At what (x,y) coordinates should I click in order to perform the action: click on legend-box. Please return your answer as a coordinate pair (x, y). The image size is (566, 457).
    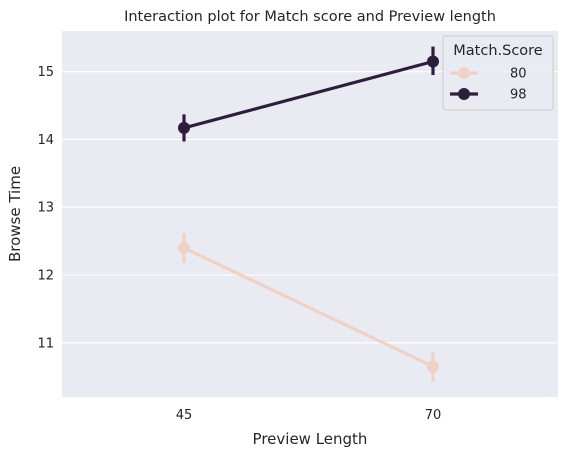
    Looking at the image, I should click on (498, 73).